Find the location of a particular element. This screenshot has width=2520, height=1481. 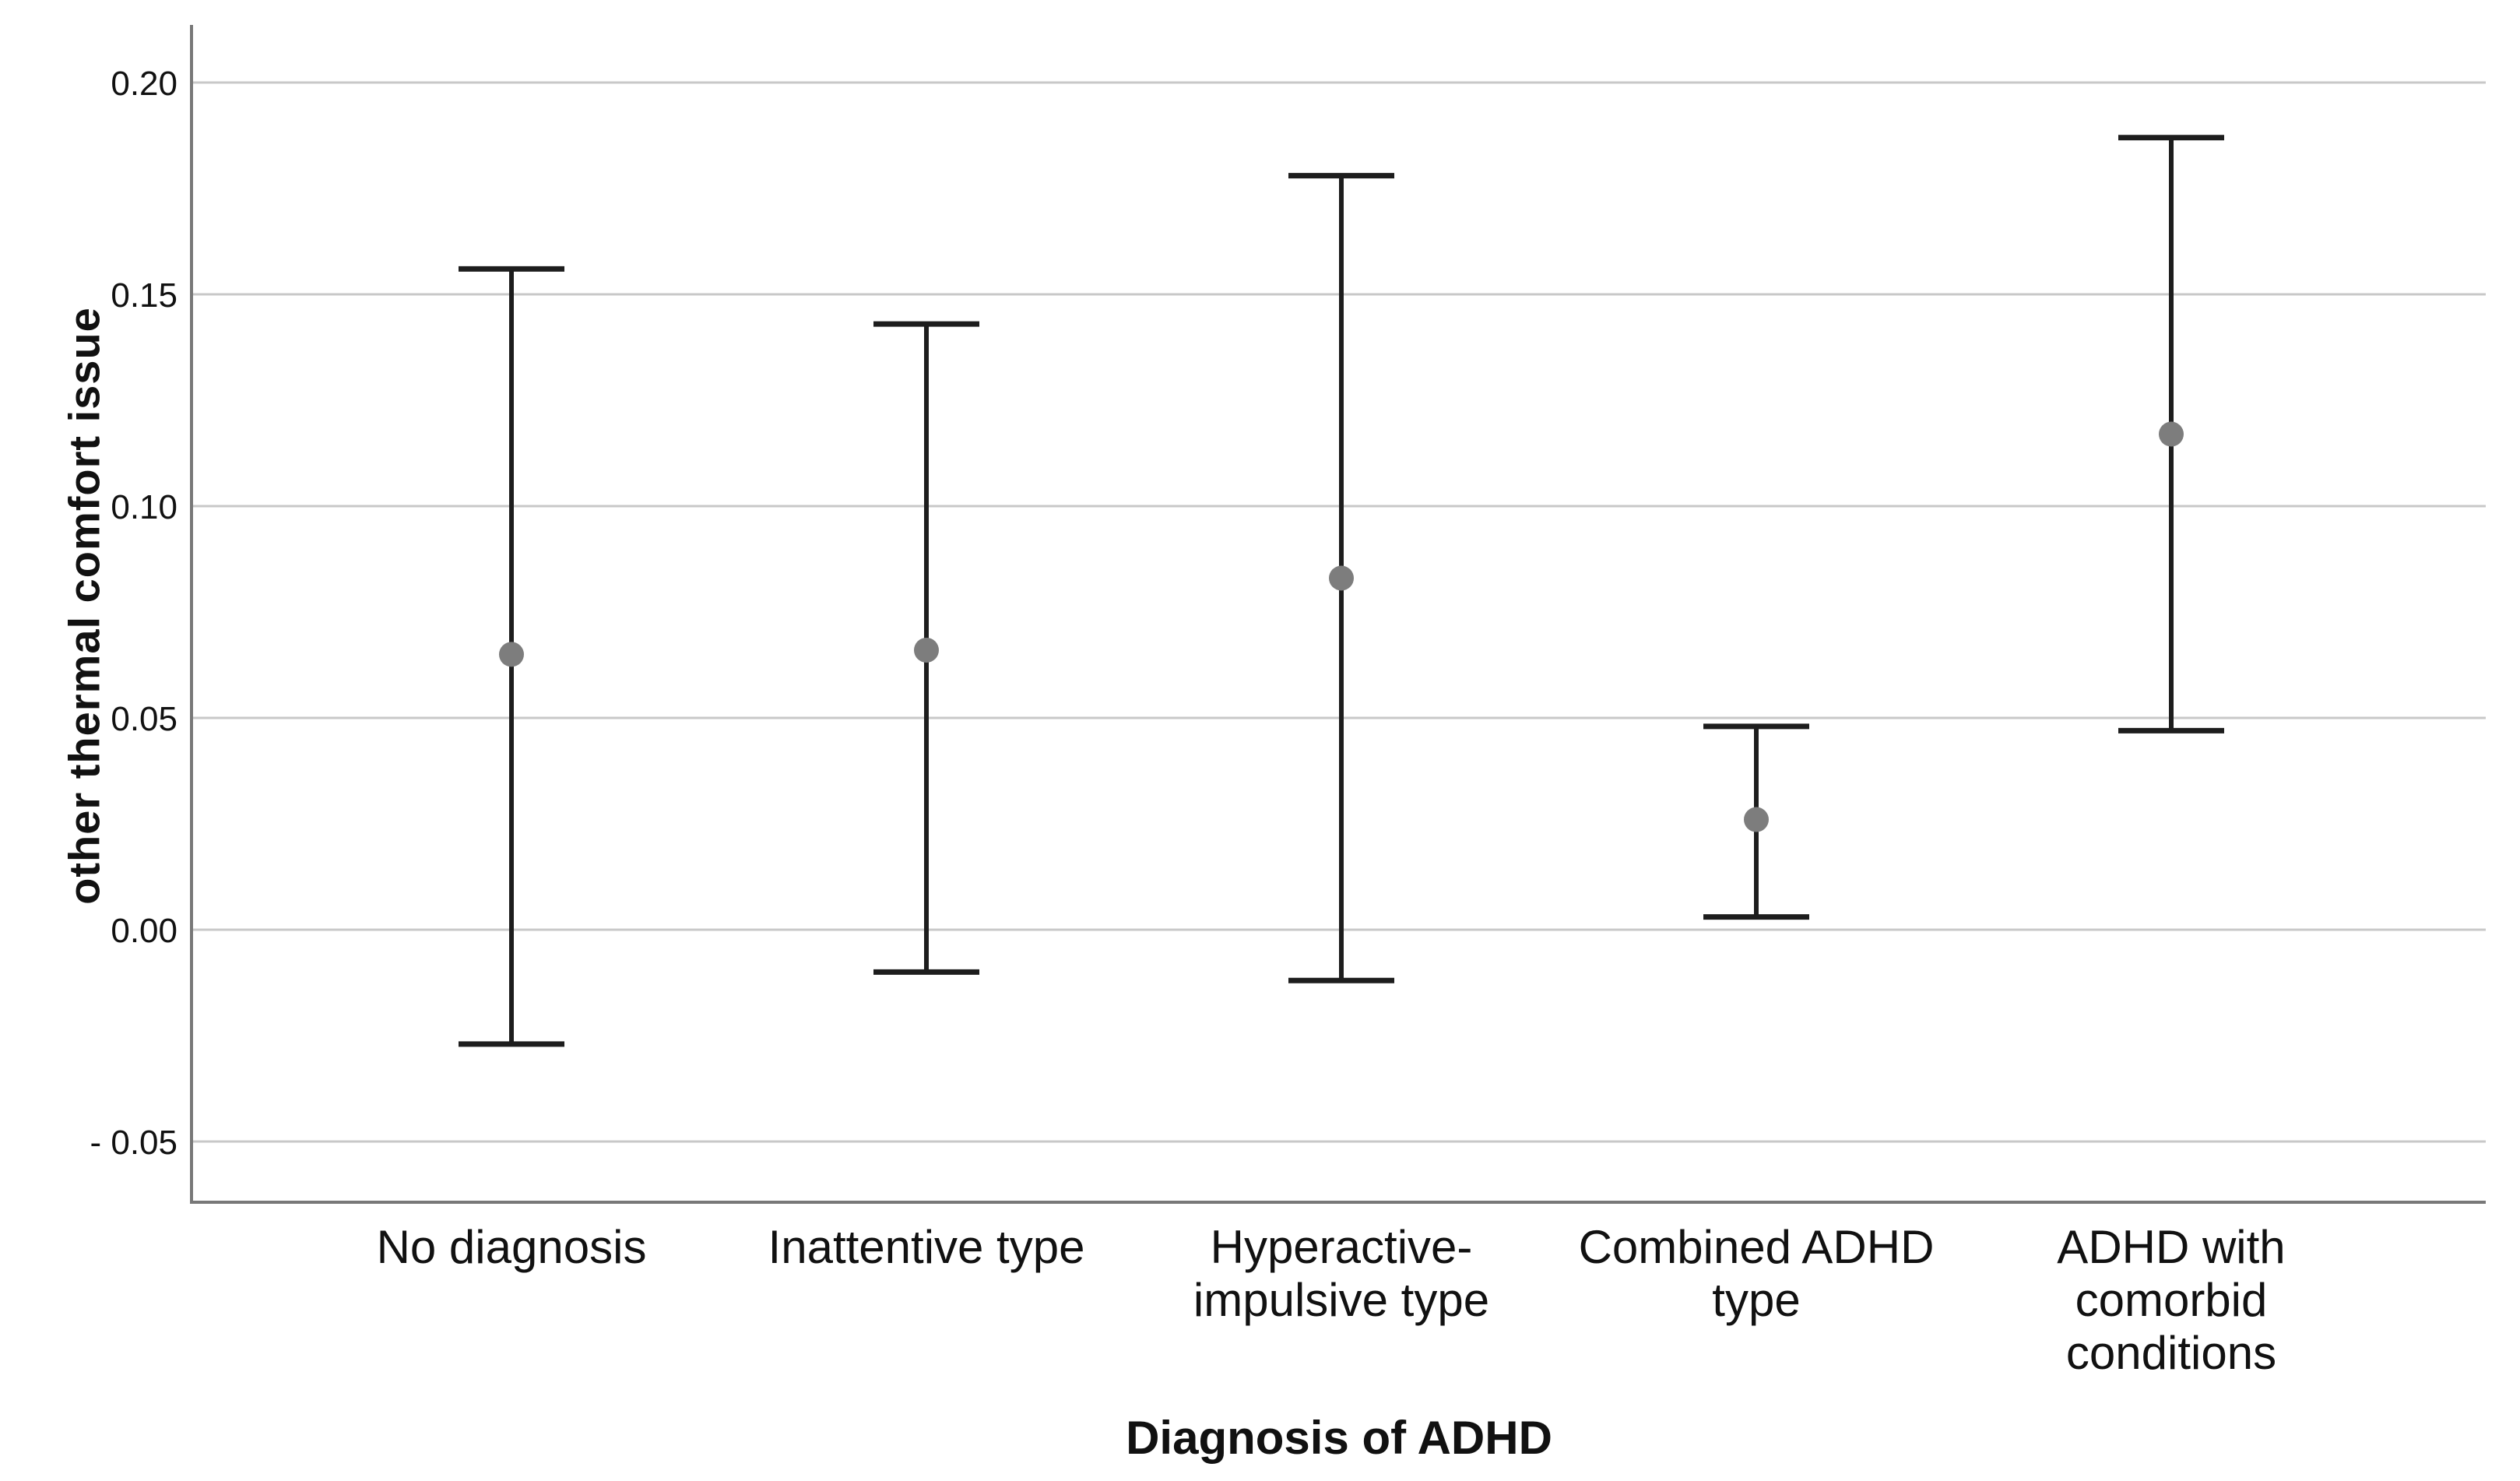

x-category-label: No diagnosis is located at coordinates (512, 1247).